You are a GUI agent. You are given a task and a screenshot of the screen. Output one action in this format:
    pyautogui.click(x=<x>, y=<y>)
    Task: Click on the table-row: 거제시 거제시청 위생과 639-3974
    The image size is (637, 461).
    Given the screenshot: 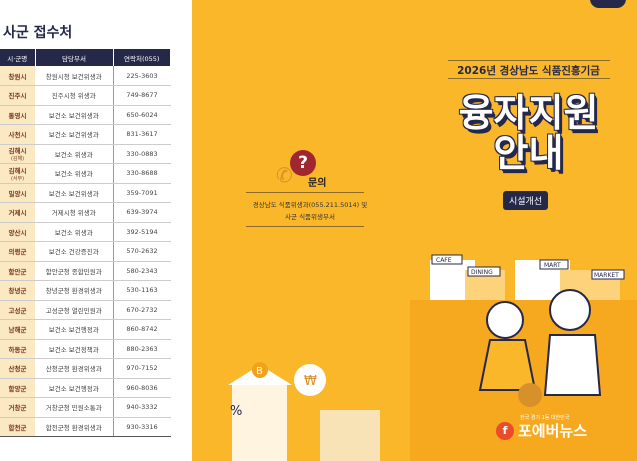 What is the action you would take?
    pyautogui.click(x=85, y=212)
    